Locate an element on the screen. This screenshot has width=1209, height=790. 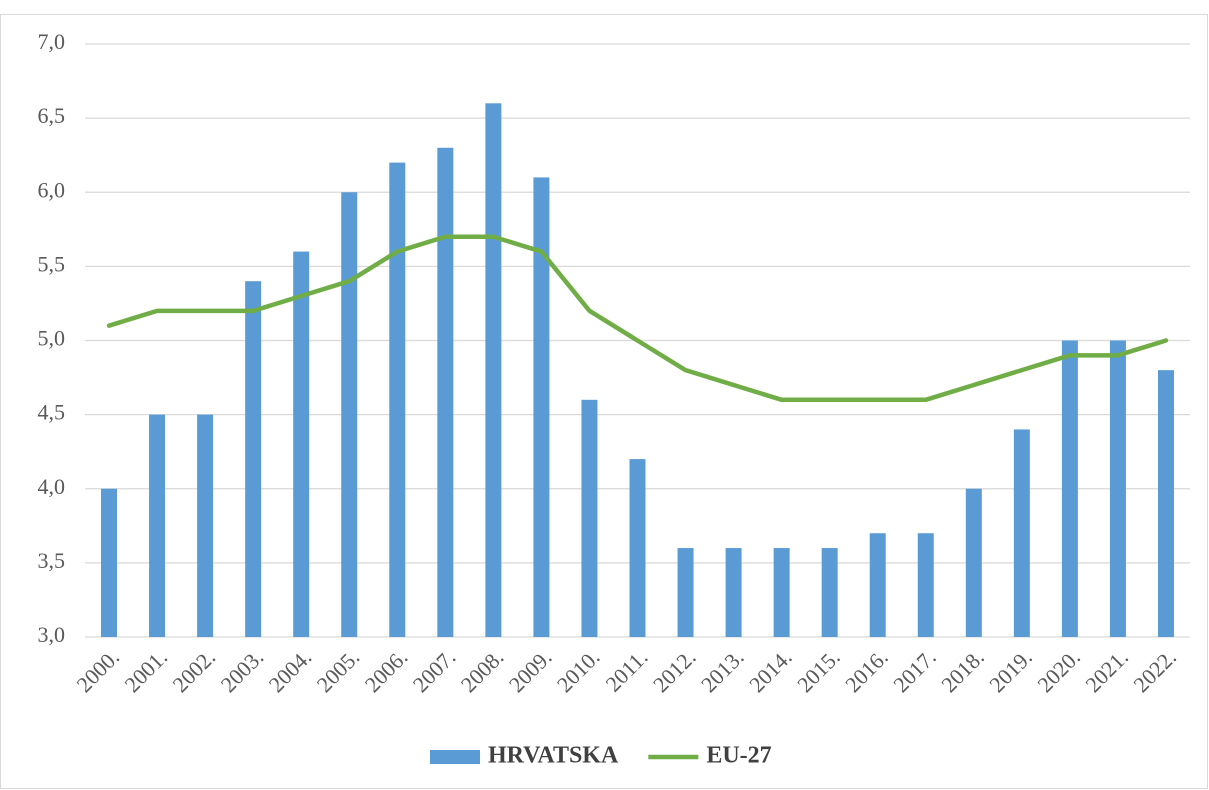
legend-label: EU-27 is located at coordinates (738, 756).